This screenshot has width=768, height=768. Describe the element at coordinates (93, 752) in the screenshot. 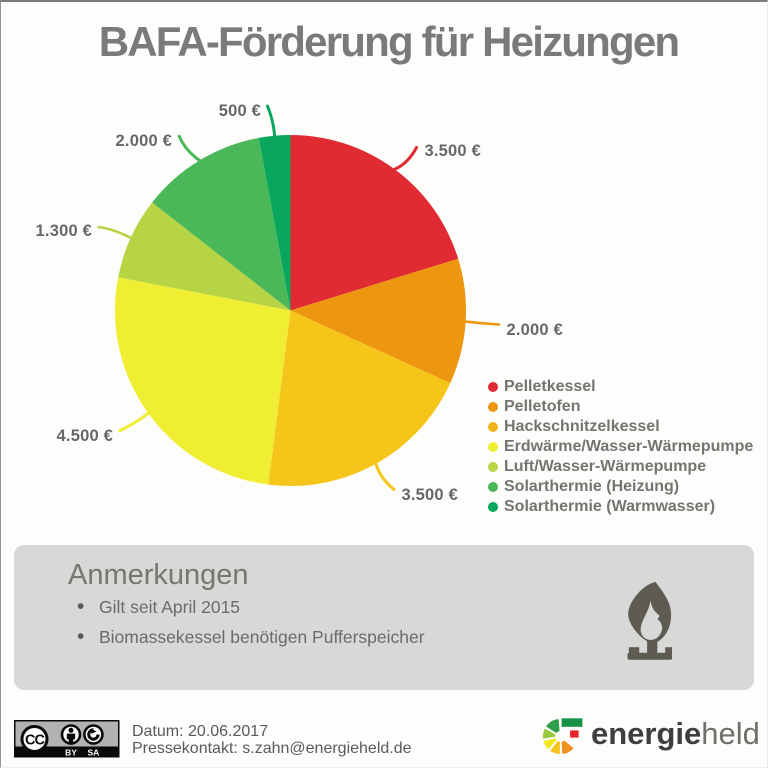

I see `svg-text: SA` at that location.